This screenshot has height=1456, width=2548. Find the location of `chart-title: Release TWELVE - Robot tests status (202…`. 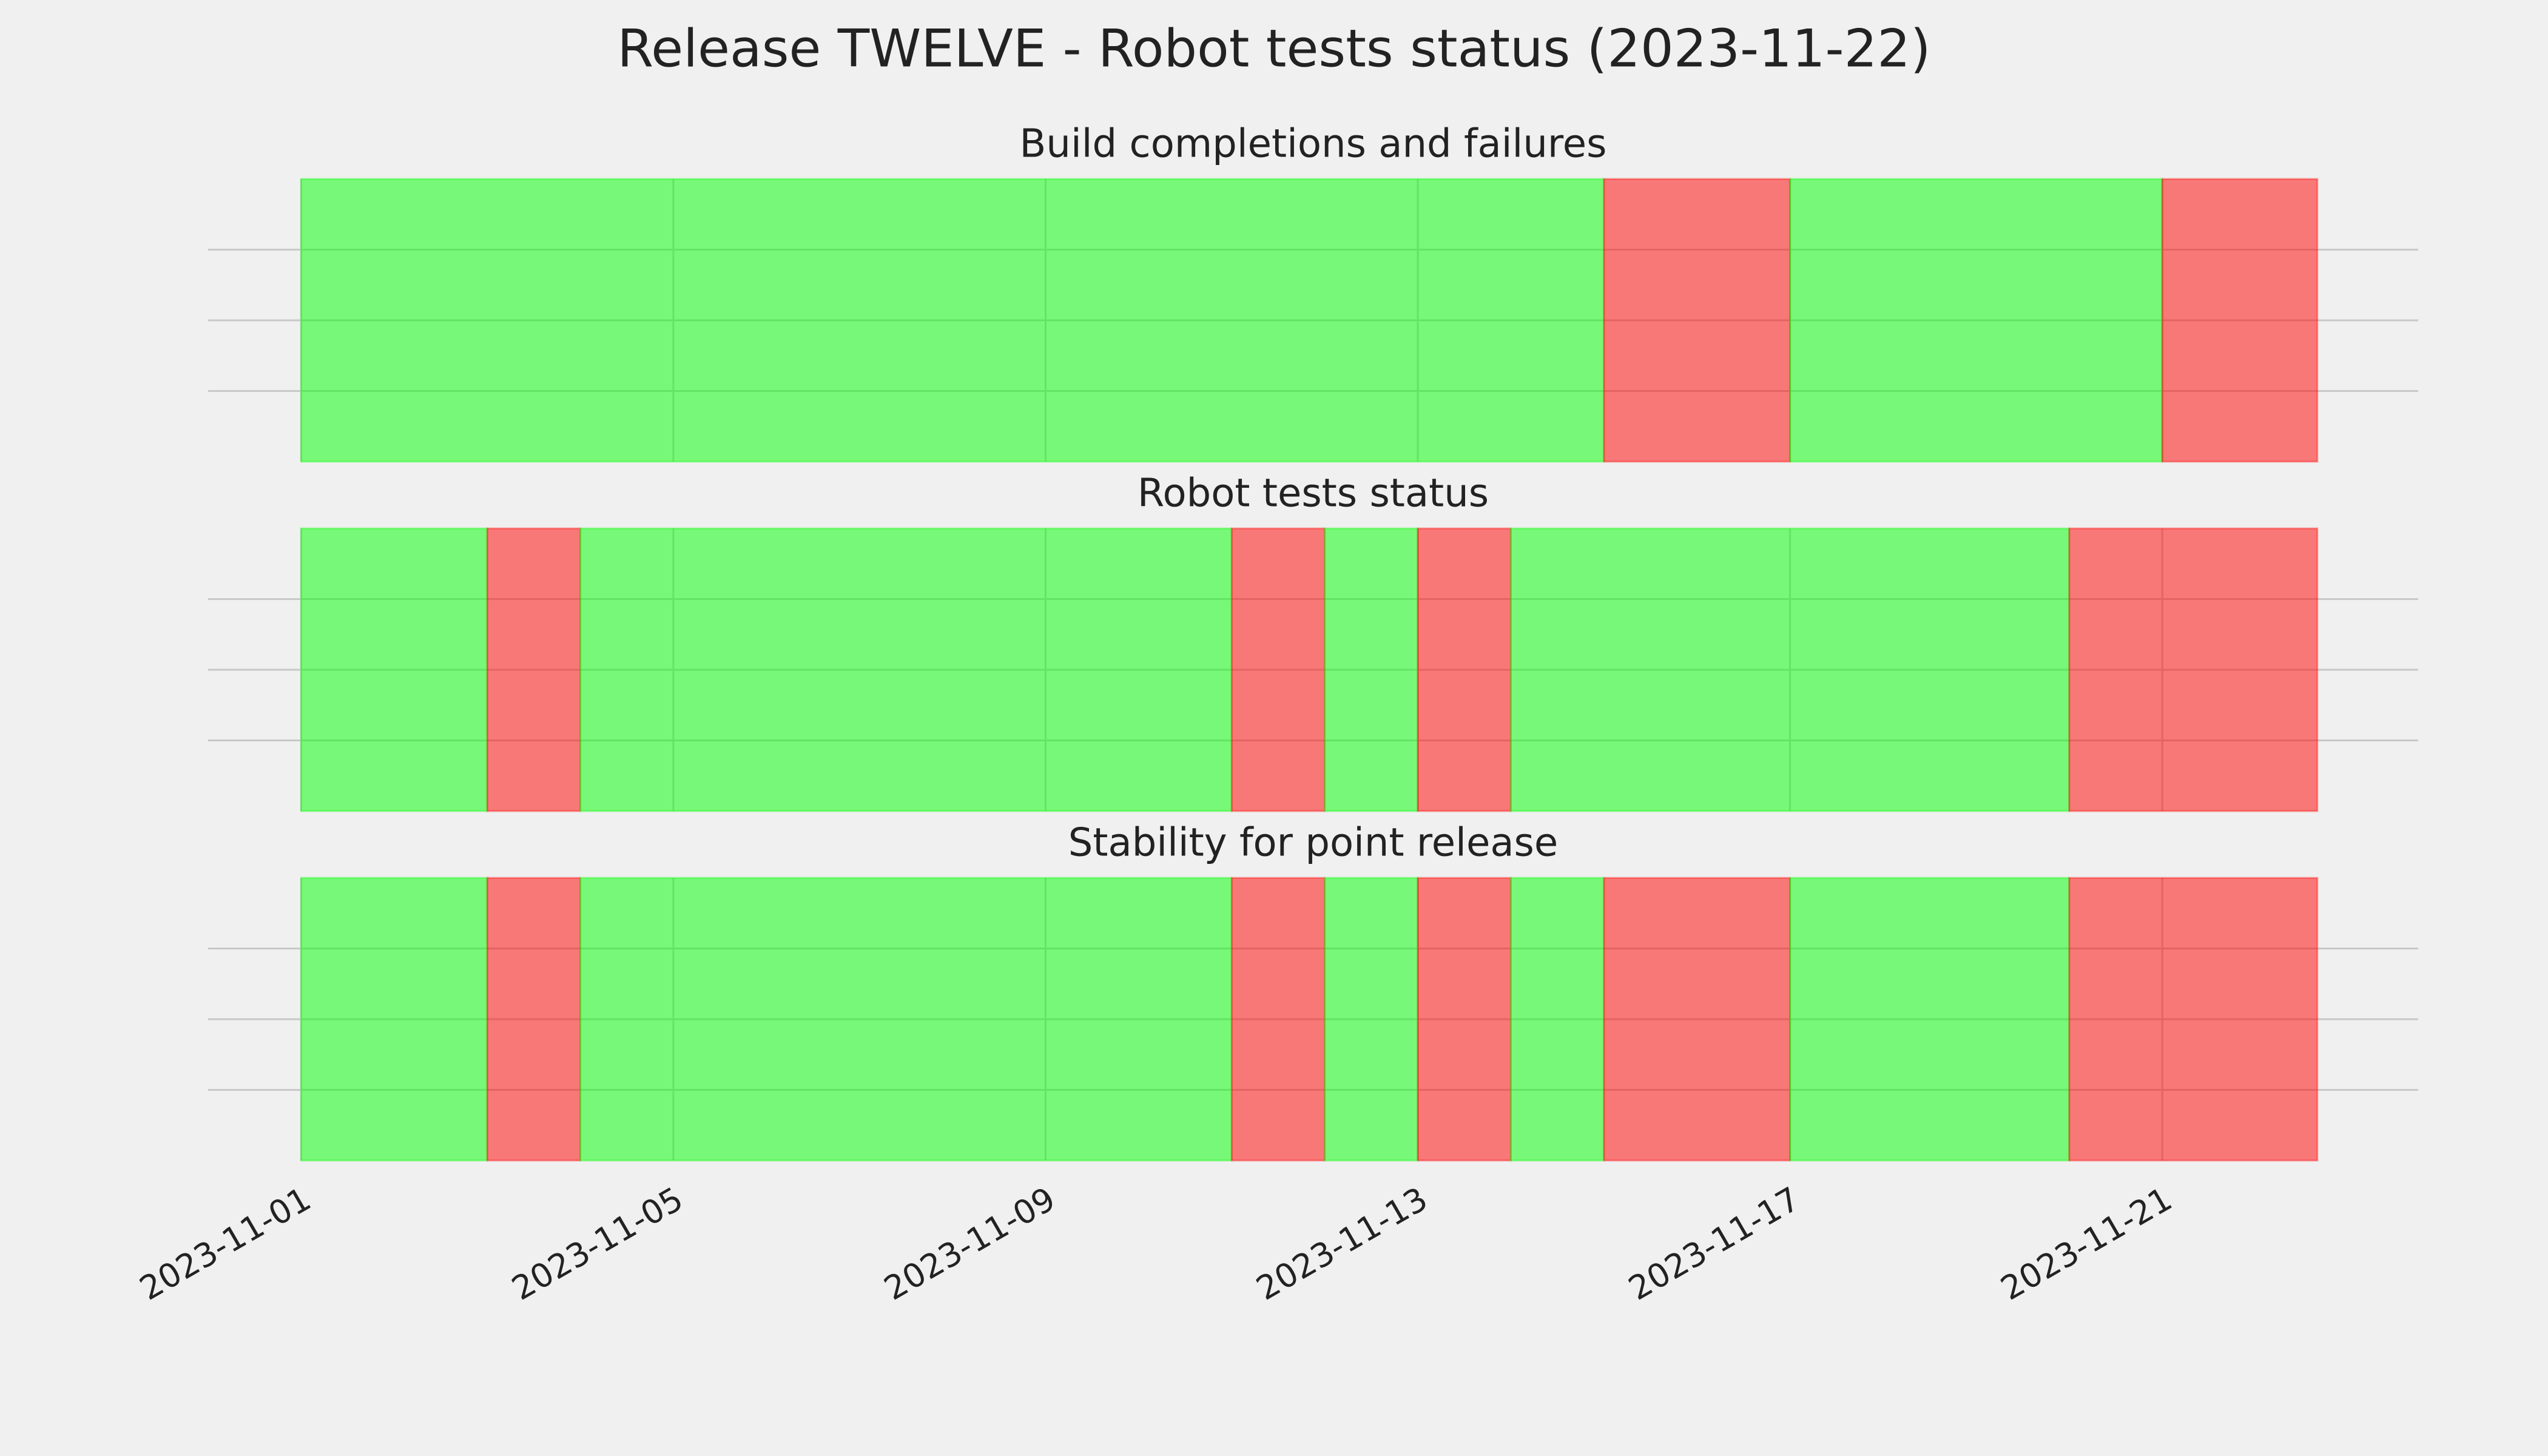

chart-title: Release TWELVE - Robot tests status (202… is located at coordinates (1273, 48).